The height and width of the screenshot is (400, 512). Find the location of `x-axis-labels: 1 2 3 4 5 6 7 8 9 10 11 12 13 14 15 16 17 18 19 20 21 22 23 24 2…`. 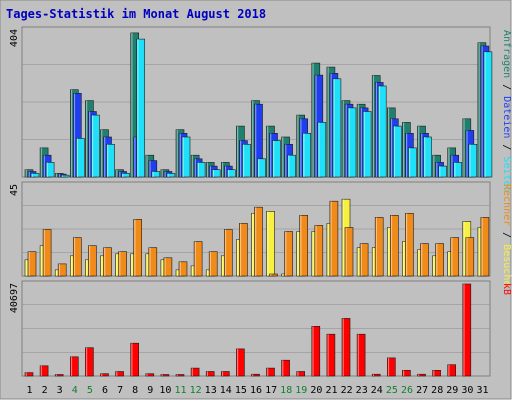

x-axis-labels: 1 2 3 4 5 6 7 8 9 10 11 12 13 14 15 16 17 18 19 20 21 22 23 24 2… is located at coordinates (257, 390).